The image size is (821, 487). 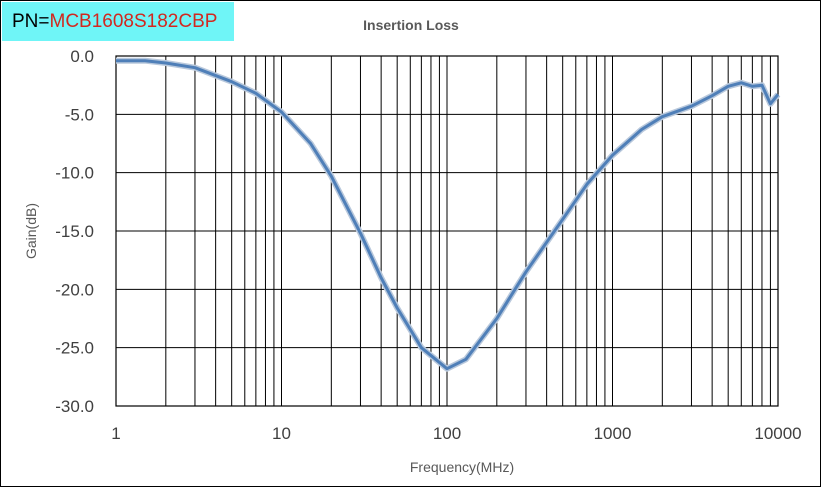 I want to click on x-tick-label: 100, so click(x=447, y=433).